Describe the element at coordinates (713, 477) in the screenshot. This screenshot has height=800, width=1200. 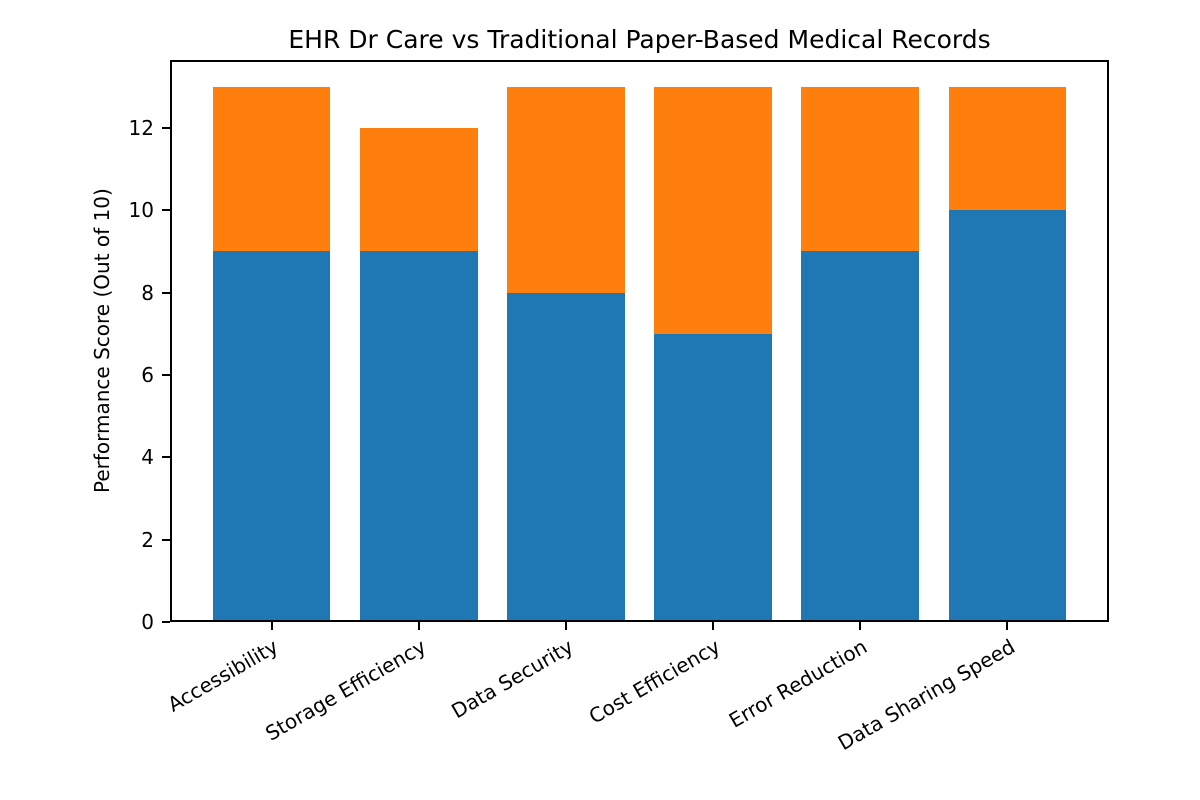
I see `bar-cost-efficiency-ehr-dr-care` at that location.